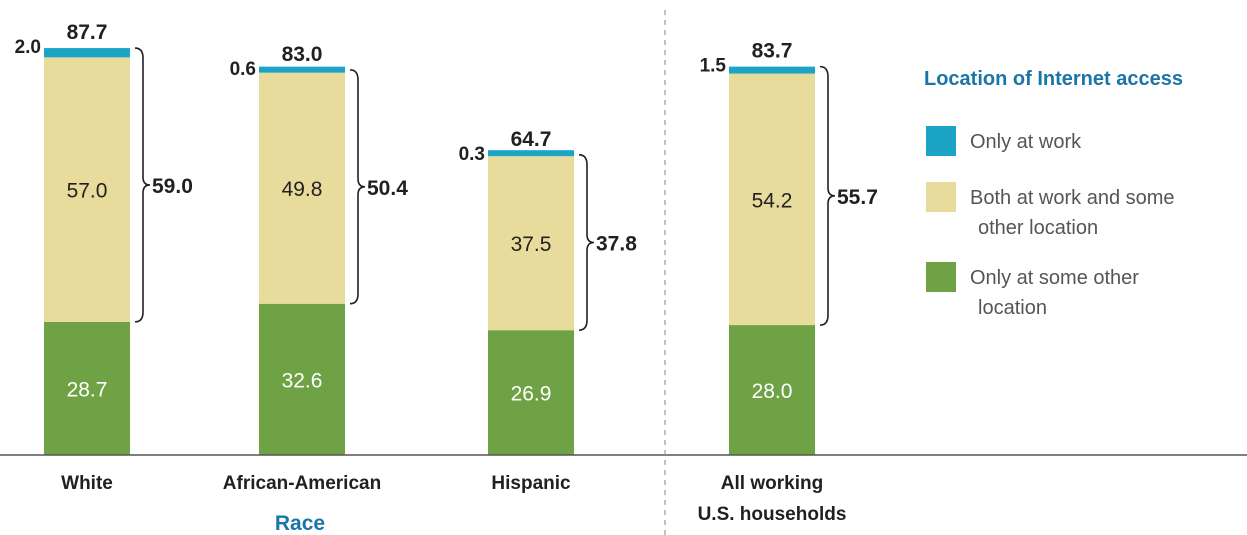 This screenshot has width=1247, height=535. I want to click on value-label-white-both-at-work-and-some-other-location: 57.0, so click(87, 191).